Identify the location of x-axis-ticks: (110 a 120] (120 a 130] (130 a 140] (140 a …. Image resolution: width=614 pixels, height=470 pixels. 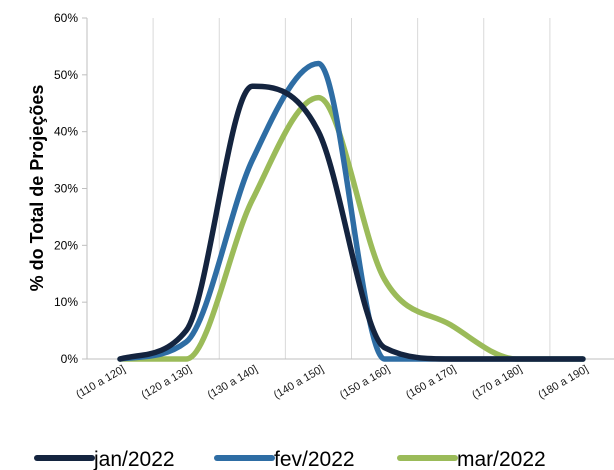
(332, 382).